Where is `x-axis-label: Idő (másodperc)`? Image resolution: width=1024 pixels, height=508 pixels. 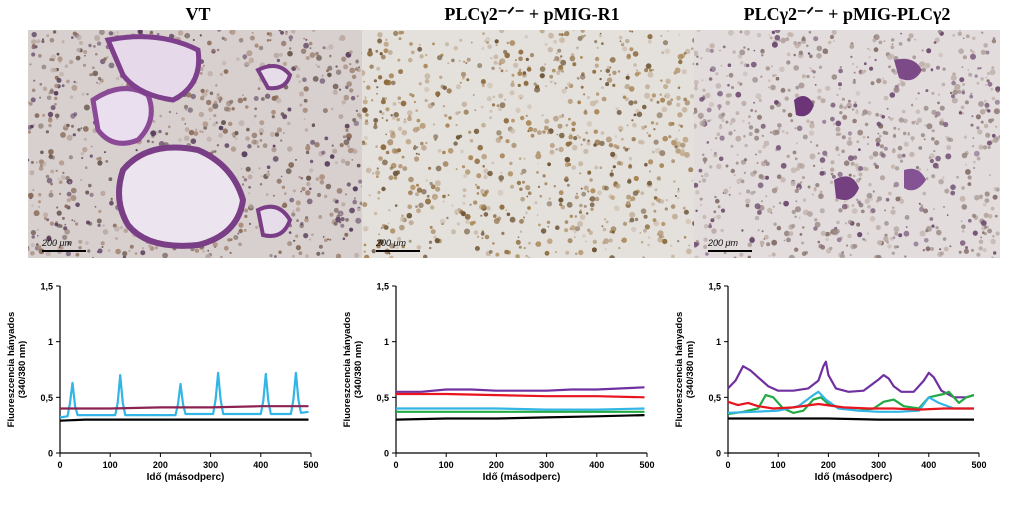 x-axis-label: Idő (másodperc) is located at coordinates (522, 477).